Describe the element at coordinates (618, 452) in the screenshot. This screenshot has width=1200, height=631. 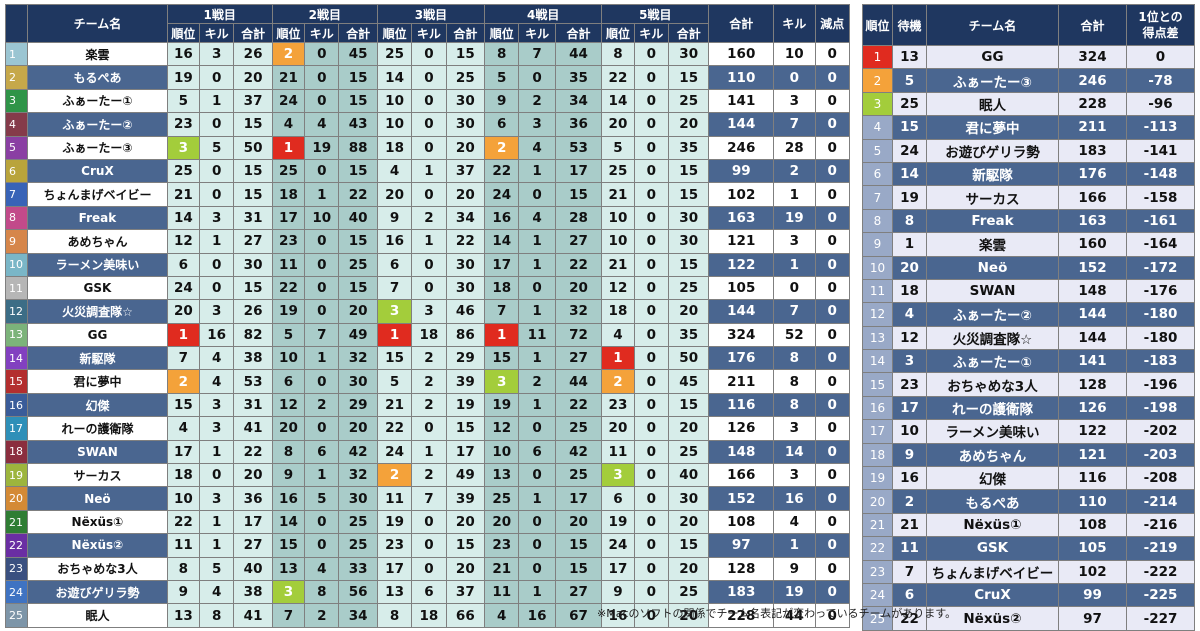
I see `round-5-rank: 11` at that location.